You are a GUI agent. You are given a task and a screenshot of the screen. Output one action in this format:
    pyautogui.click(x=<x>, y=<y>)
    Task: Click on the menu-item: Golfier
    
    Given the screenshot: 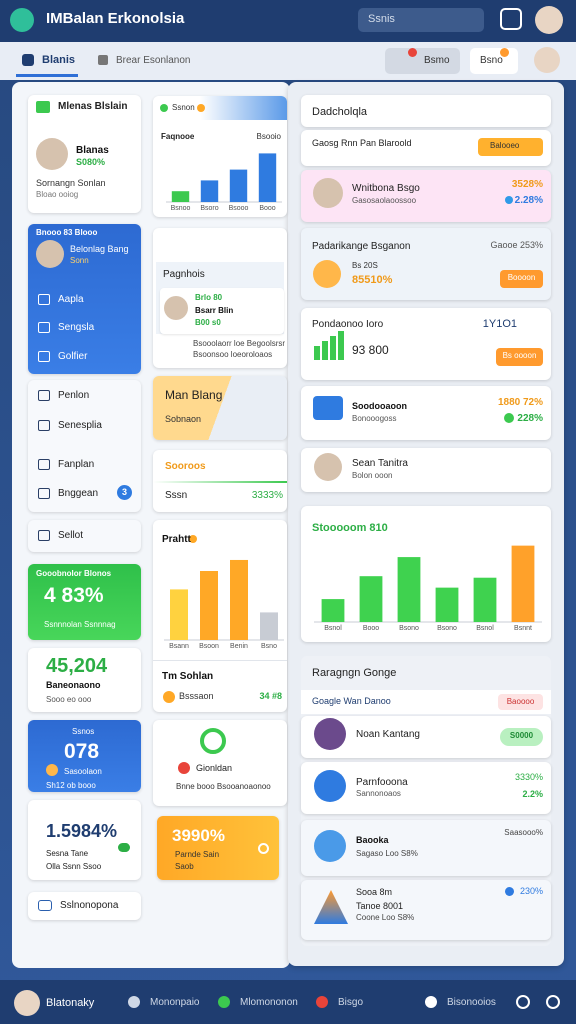 What is the action you would take?
    pyautogui.click(x=73, y=356)
    